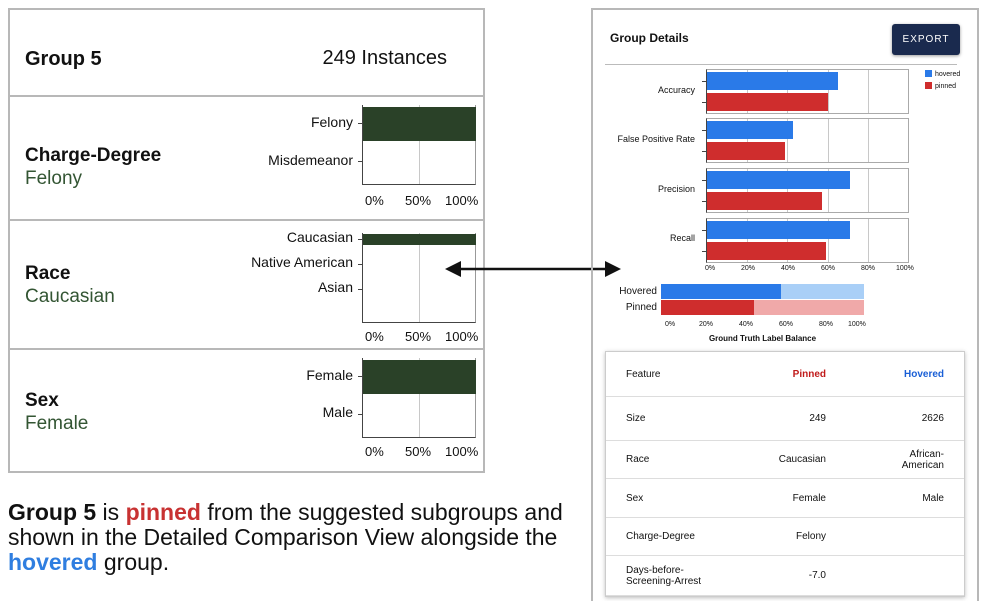 The height and width of the screenshot is (601, 984). What do you see at coordinates (923, 374) in the screenshot?
I see `header-hovered: Hovered` at bounding box center [923, 374].